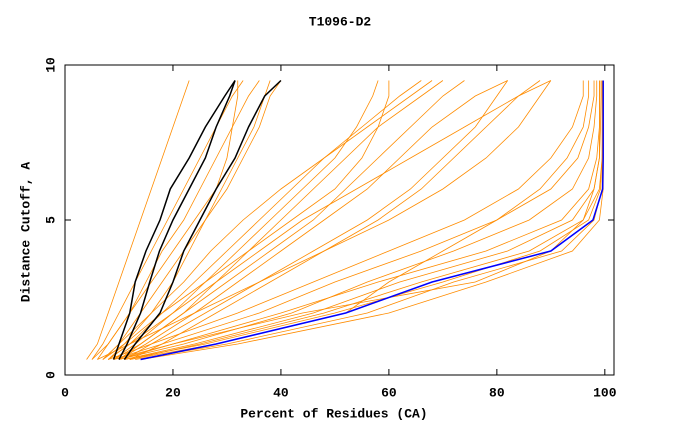 Image resolution: width=680 pixels, height=440 pixels. Describe the element at coordinates (333, 413) in the screenshot. I see `x-axis-label: Percent of Residues (CA)` at that location.